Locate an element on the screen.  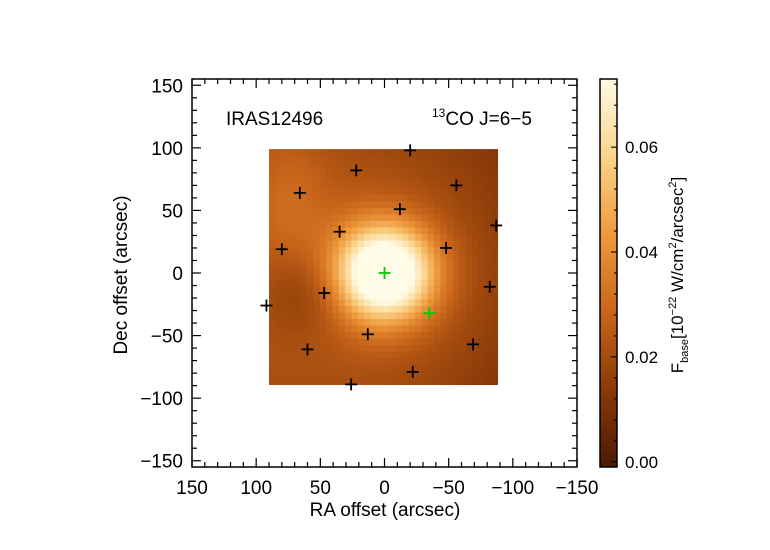
colorbar-title-sub: base is located at coordinates (685, 351).